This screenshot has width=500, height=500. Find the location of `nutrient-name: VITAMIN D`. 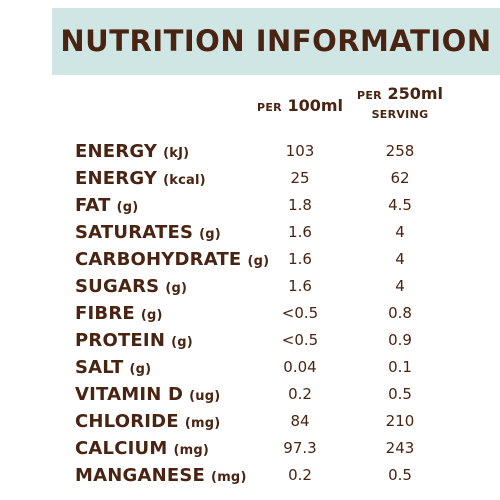

nutrient-name: VITAMIN D is located at coordinates (129, 394).